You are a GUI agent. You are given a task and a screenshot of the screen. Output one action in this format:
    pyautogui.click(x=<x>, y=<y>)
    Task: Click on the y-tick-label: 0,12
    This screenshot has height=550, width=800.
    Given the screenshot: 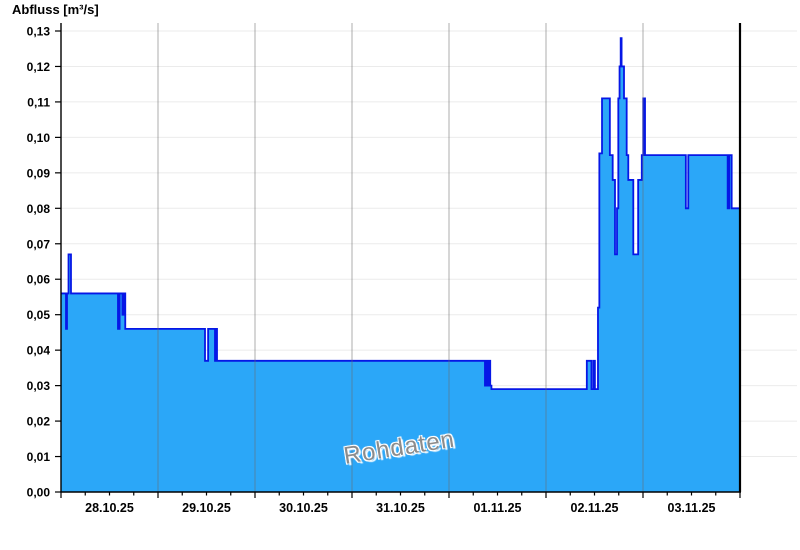 What is the action you would take?
    pyautogui.click(x=39, y=67)
    